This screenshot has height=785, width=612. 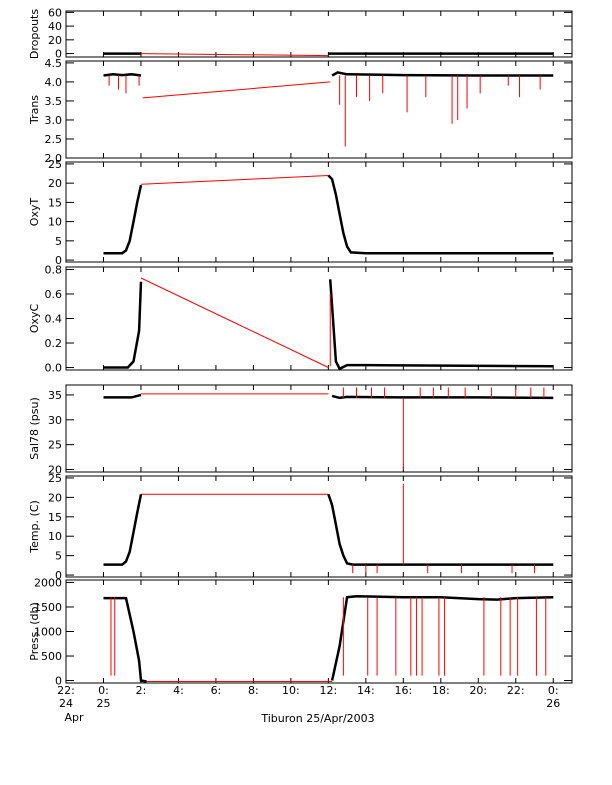 What do you see at coordinates (34, 110) in the screenshot?
I see `y-axis-label-trans: Trans` at bounding box center [34, 110].